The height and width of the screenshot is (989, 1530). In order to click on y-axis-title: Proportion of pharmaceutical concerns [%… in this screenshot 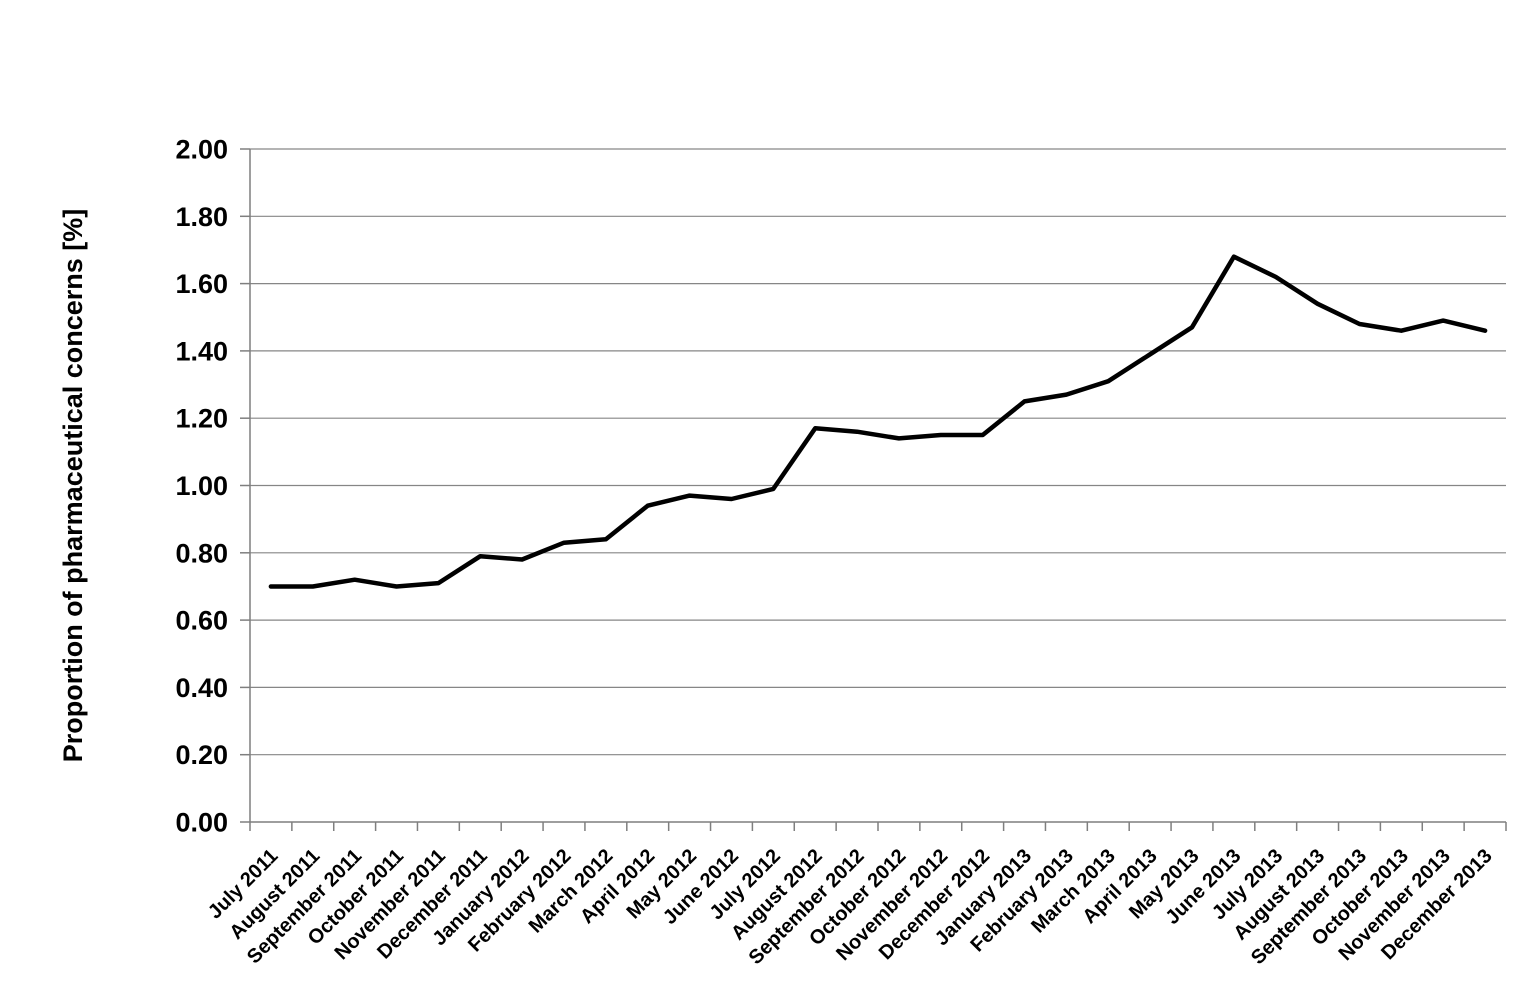, I will do `click(73, 486)`.